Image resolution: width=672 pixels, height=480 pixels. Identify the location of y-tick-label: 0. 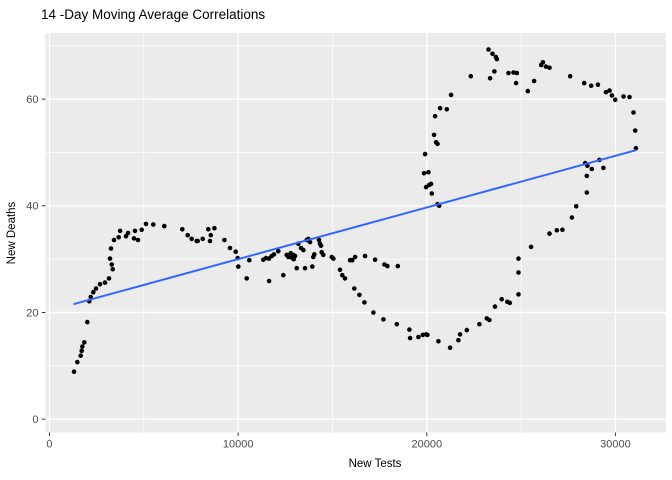
(35, 420).